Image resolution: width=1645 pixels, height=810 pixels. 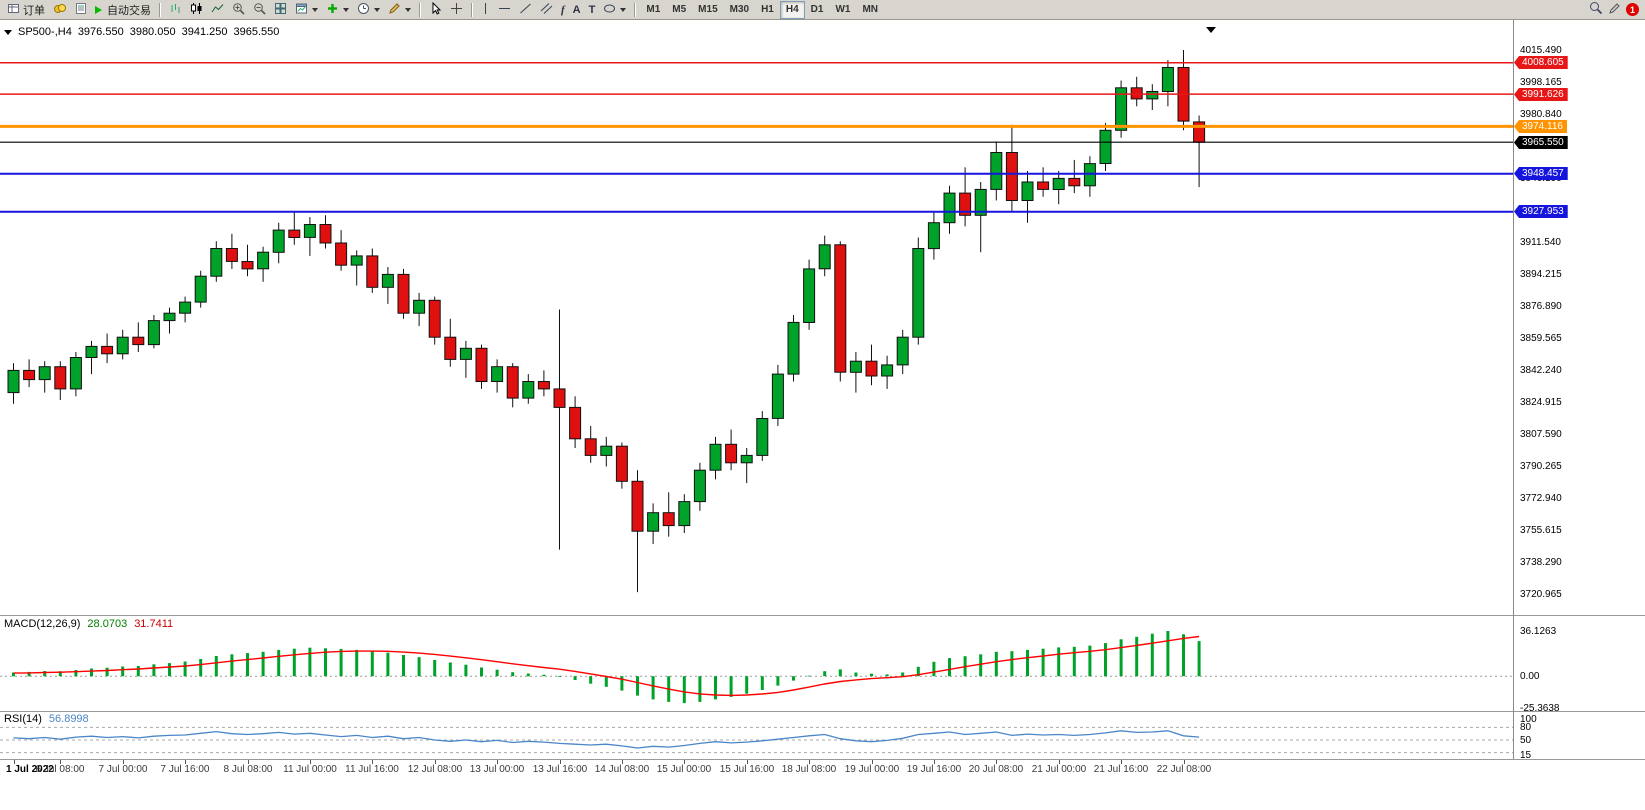 I want to click on timeframe-m1-button: M1, so click(x=653, y=9).